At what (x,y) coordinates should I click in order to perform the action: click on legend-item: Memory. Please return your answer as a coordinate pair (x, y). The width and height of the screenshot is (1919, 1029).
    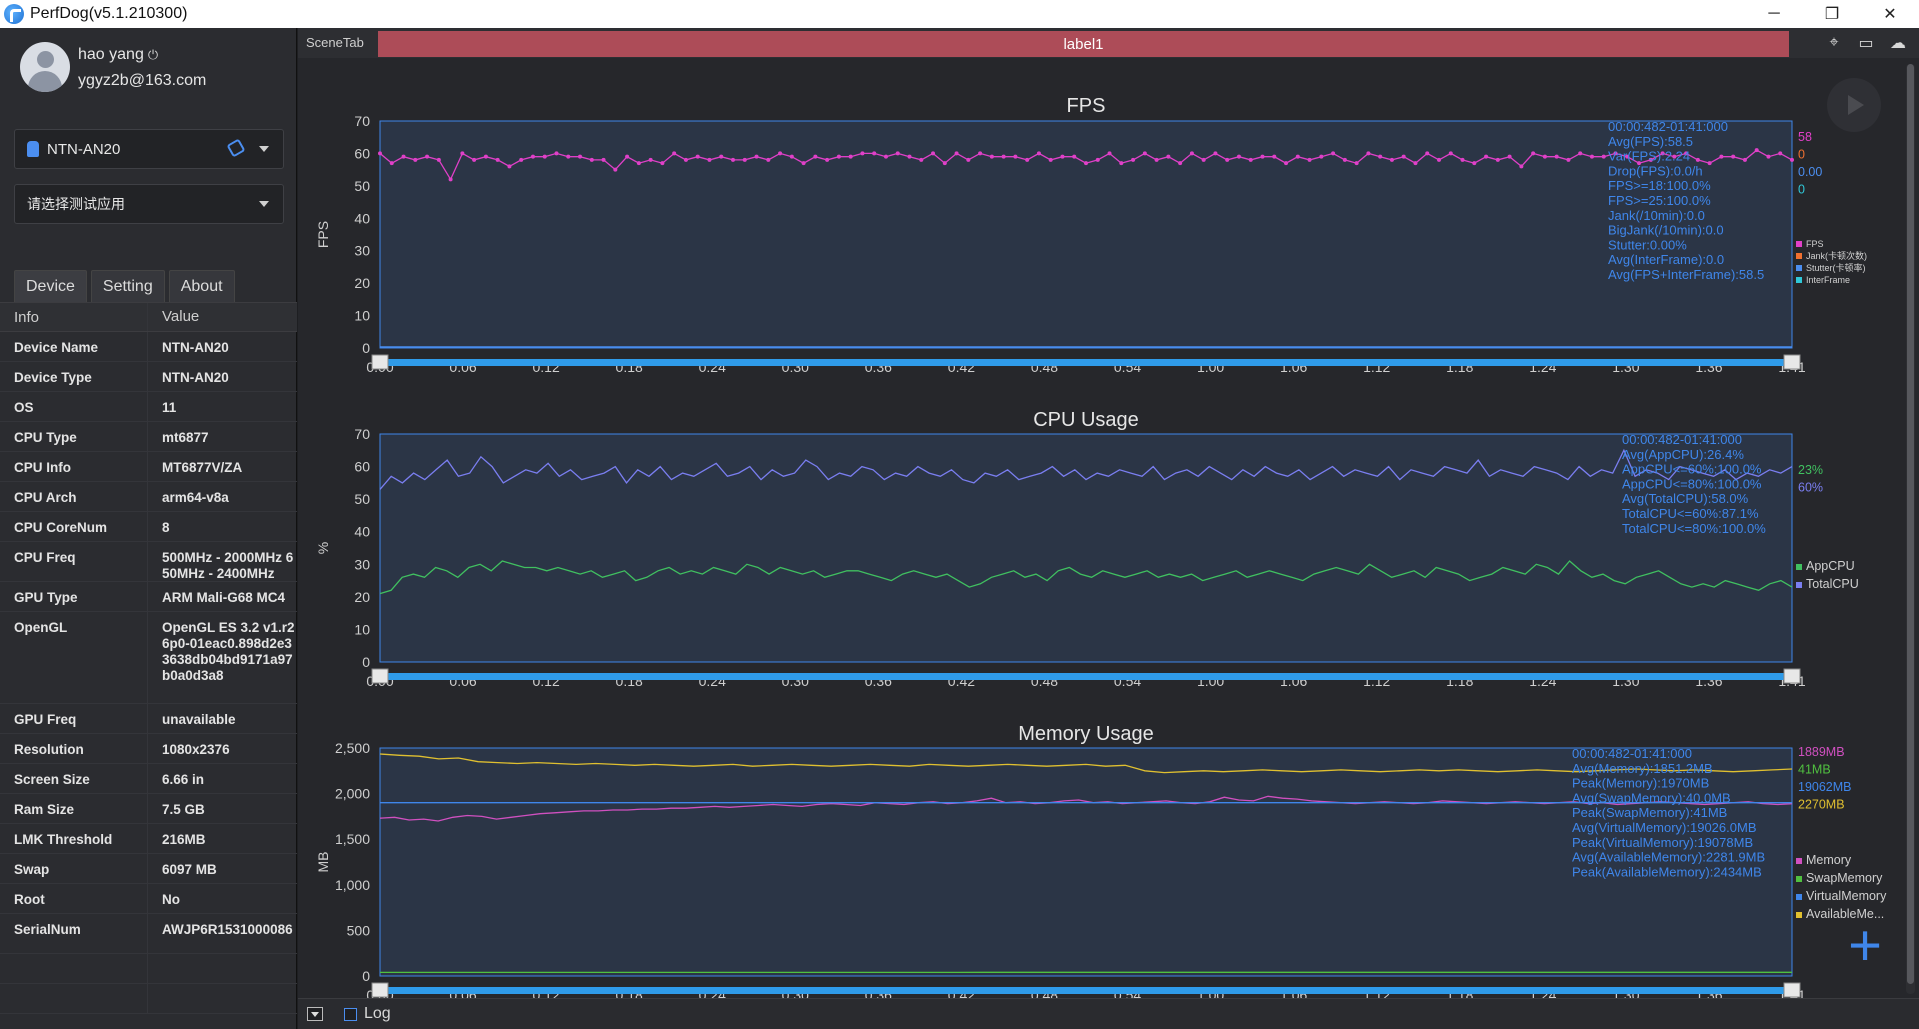
    Looking at the image, I should click on (1829, 860).